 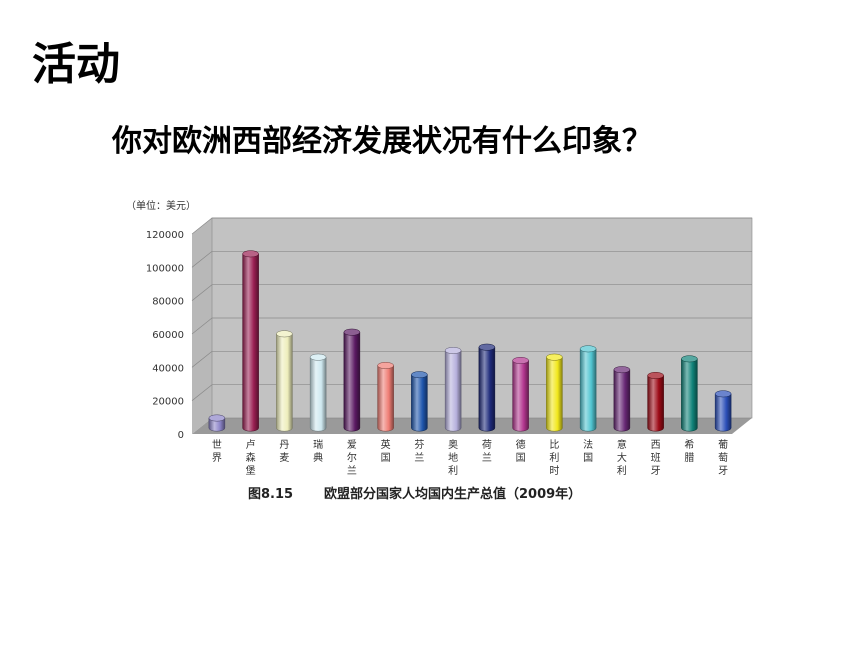 What do you see at coordinates (168, 335) in the screenshot?
I see `y-tick-label: 60000` at bounding box center [168, 335].